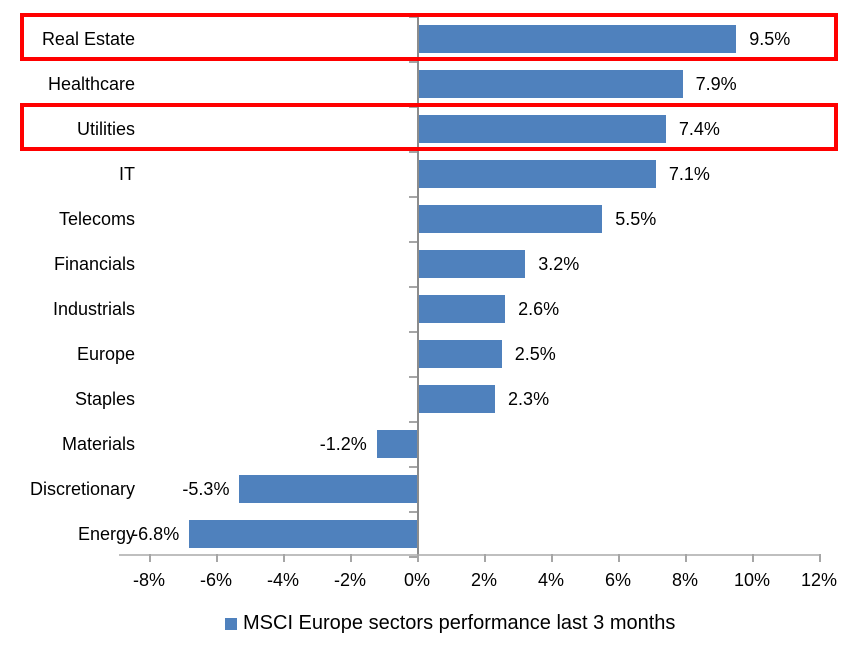 The image size is (852, 651). What do you see at coordinates (106, 533) in the screenshot?
I see `category-label-energy: Energy` at bounding box center [106, 533].